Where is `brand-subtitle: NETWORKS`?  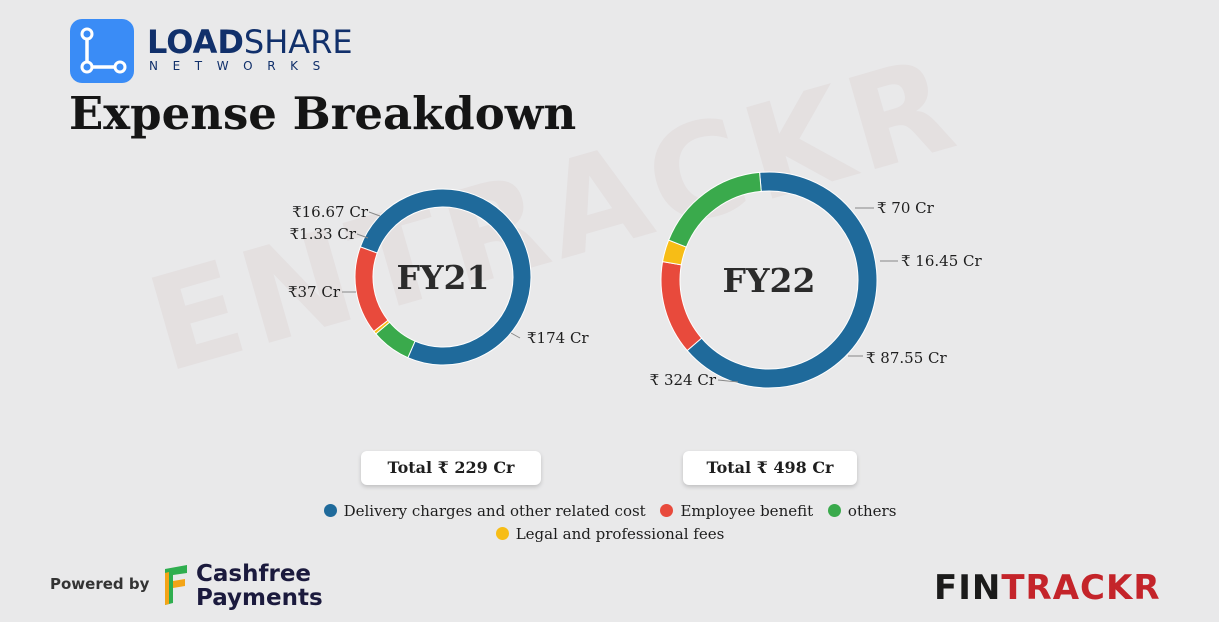
brand-subtitle: NETWORKS is located at coordinates (242, 66).